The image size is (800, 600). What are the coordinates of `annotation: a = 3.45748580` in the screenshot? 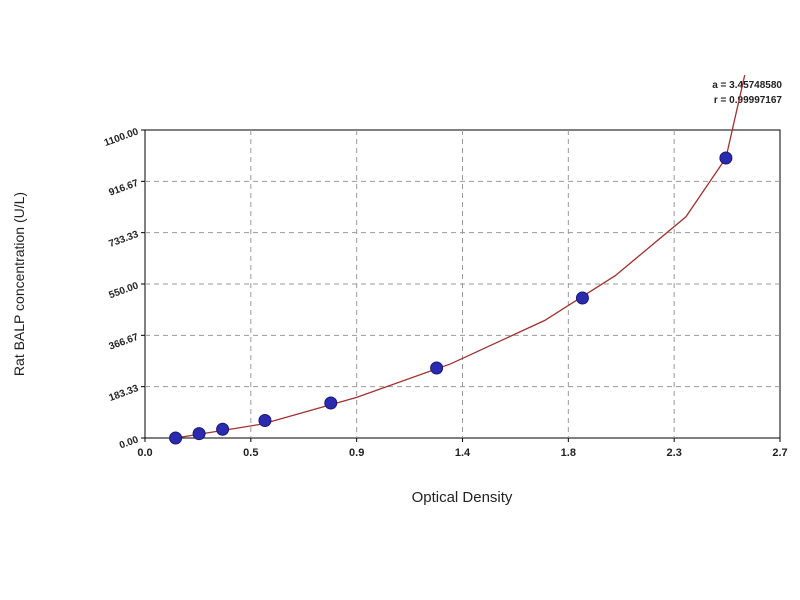 It's located at (747, 85).